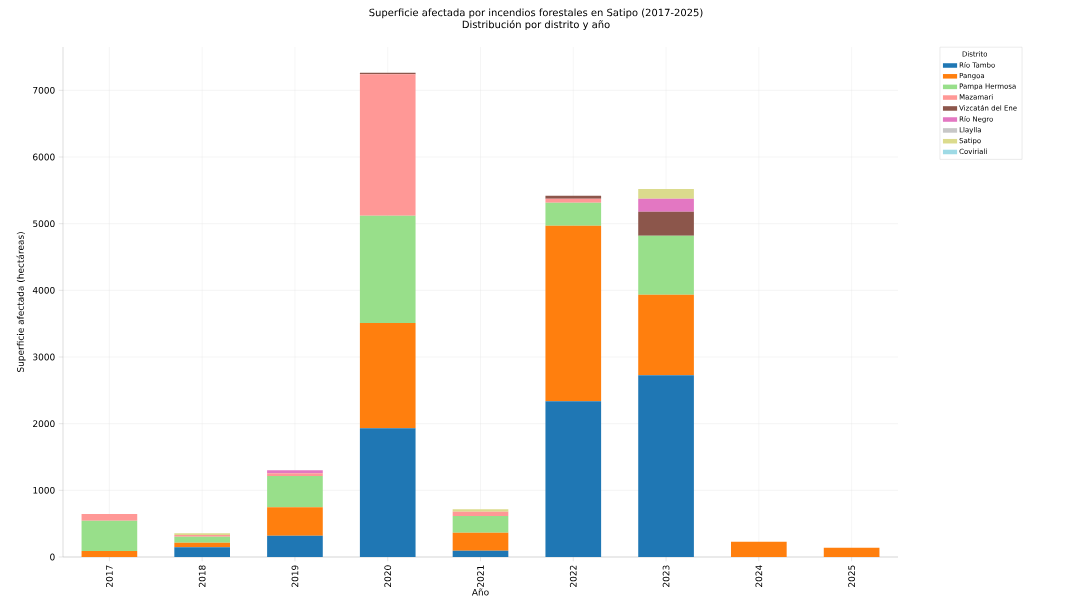 The width and height of the screenshot is (1072, 609). What do you see at coordinates (44, 90) in the screenshot?
I see `y-tick-label: 7000` at bounding box center [44, 90].